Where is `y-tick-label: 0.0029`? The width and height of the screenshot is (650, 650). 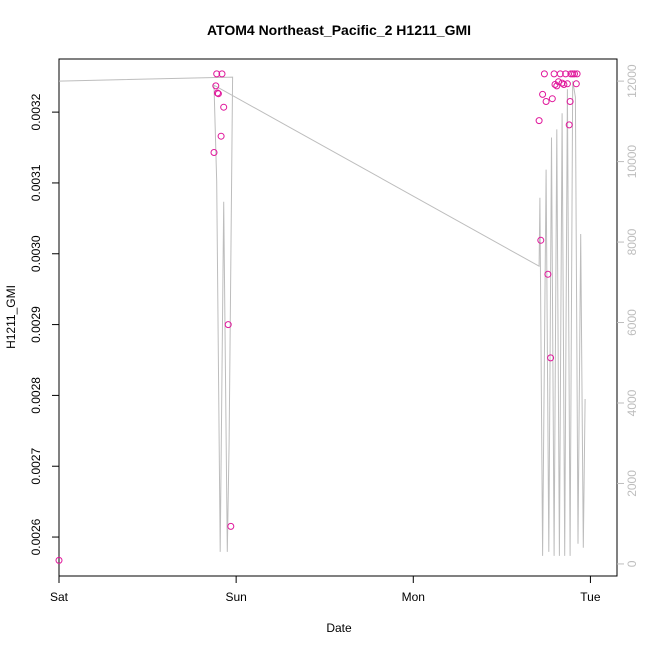
y-tick-label: 0.0029 is located at coordinates (36, 324).